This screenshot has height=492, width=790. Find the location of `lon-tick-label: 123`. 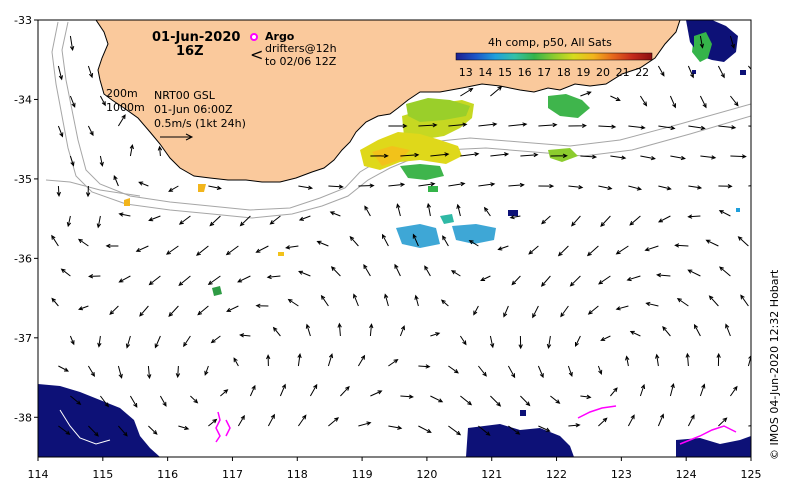

lon-tick-label: 123 is located at coordinates (621, 474).